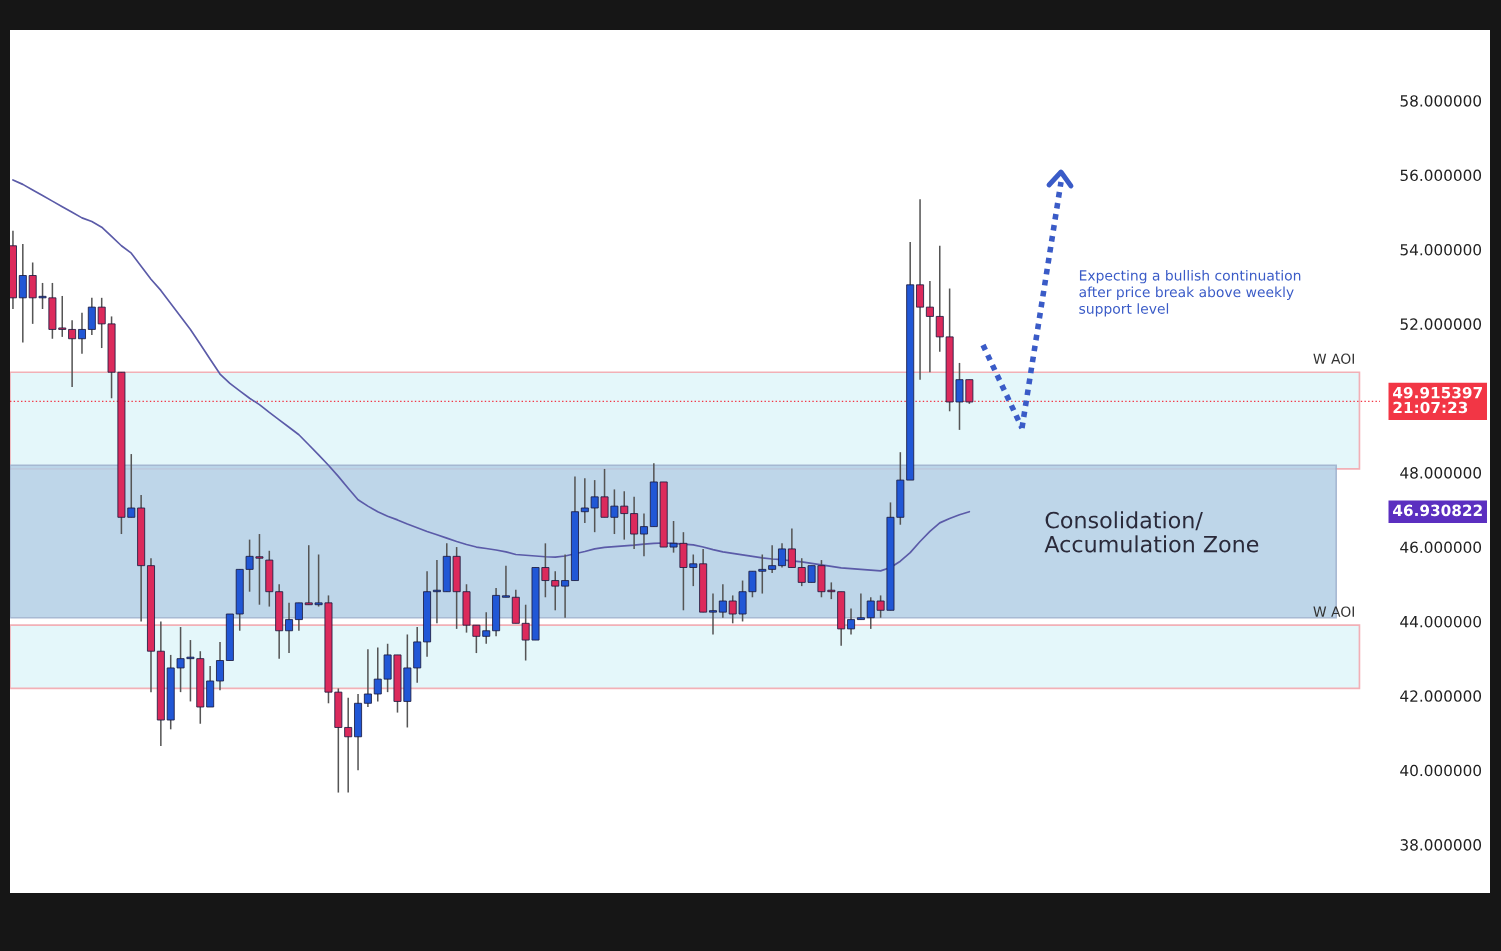 Image resolution: width=1501 pixels, height=951 pixels. What do you see at coordinates (1441, 473) in the screenshot?
I see `y-tick-label: 48.000000` at bounding box center [1441, 473].